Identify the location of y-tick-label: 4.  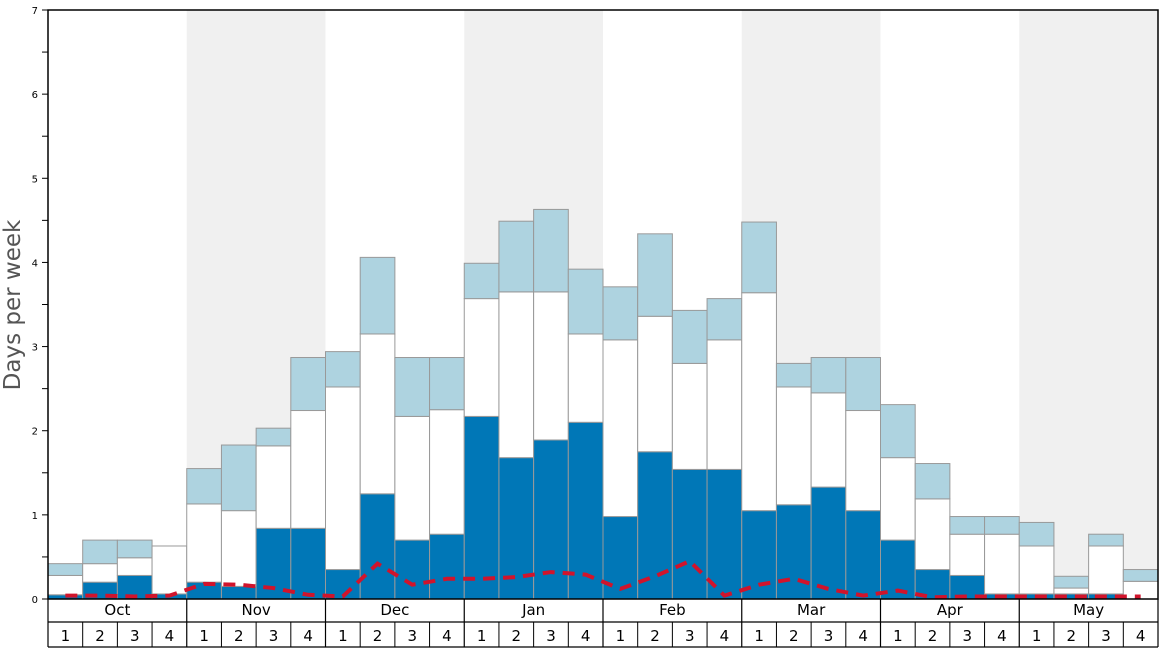
(35, 263).